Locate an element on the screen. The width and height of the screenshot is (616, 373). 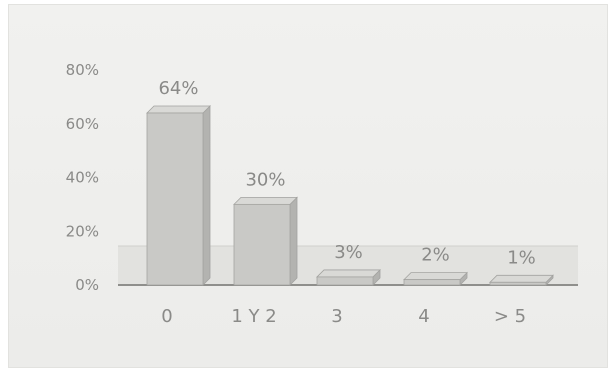
x-tick-label: 1 Y 2 is located at coordinates (253, 316).